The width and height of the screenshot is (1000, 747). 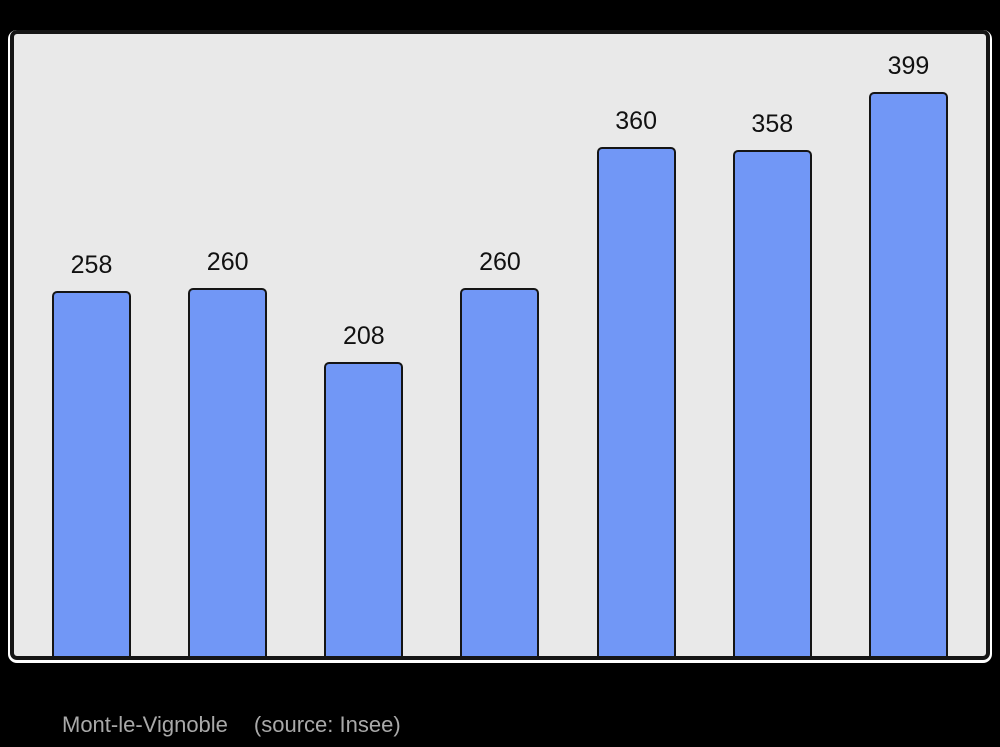 I want to click on bar-group: 358, so click(x=772, y=383).